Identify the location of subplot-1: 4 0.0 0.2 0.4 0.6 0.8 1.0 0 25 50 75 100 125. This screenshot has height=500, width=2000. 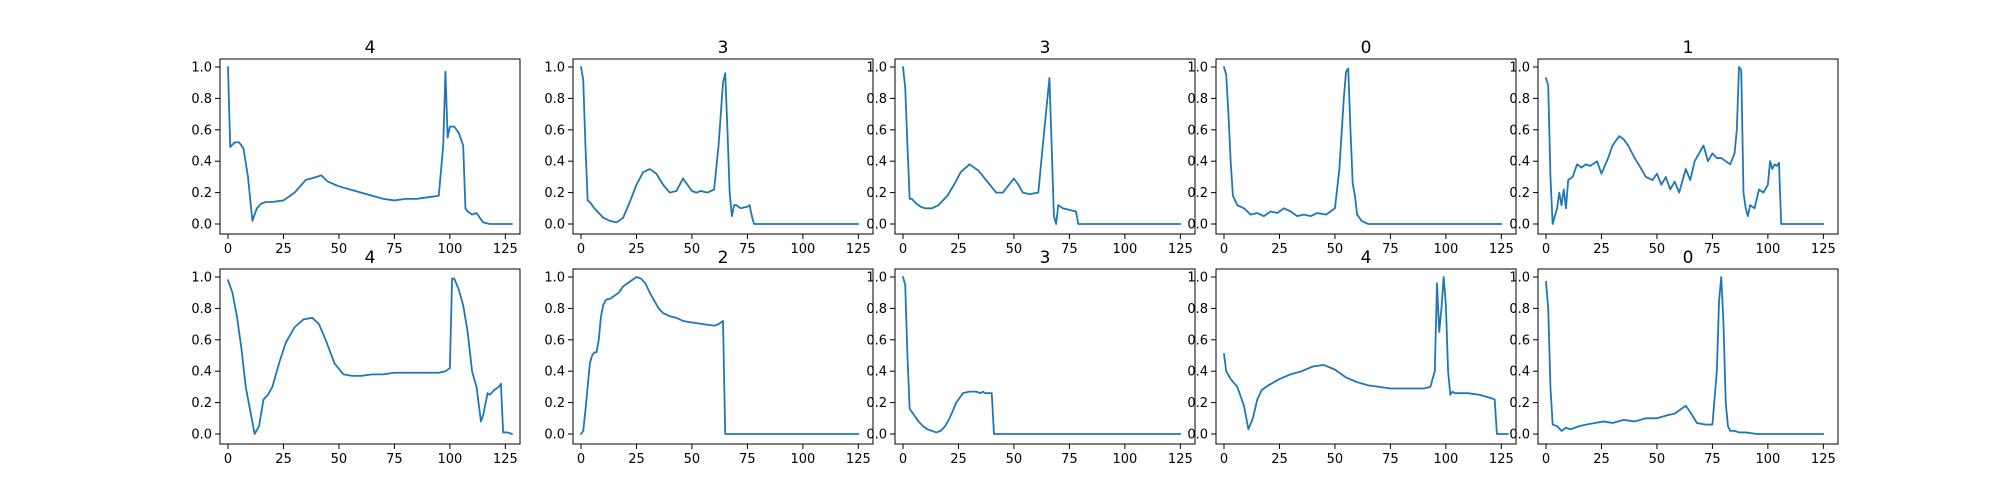
(356, 147).